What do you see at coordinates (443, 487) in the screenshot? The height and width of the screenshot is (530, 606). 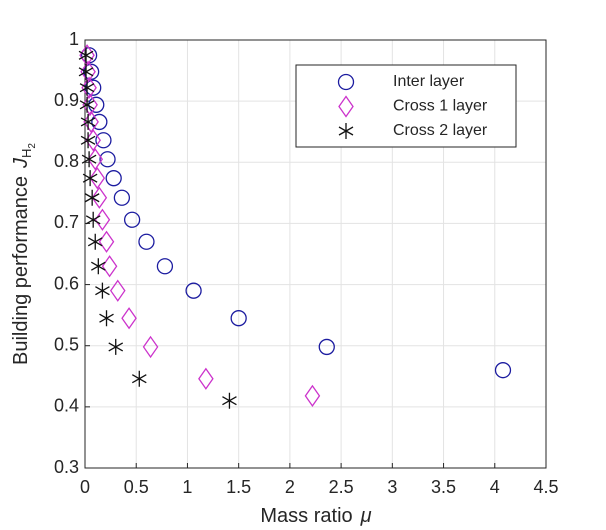 I see `x-tick-label: 3.5` at bounding box center [443, 487].